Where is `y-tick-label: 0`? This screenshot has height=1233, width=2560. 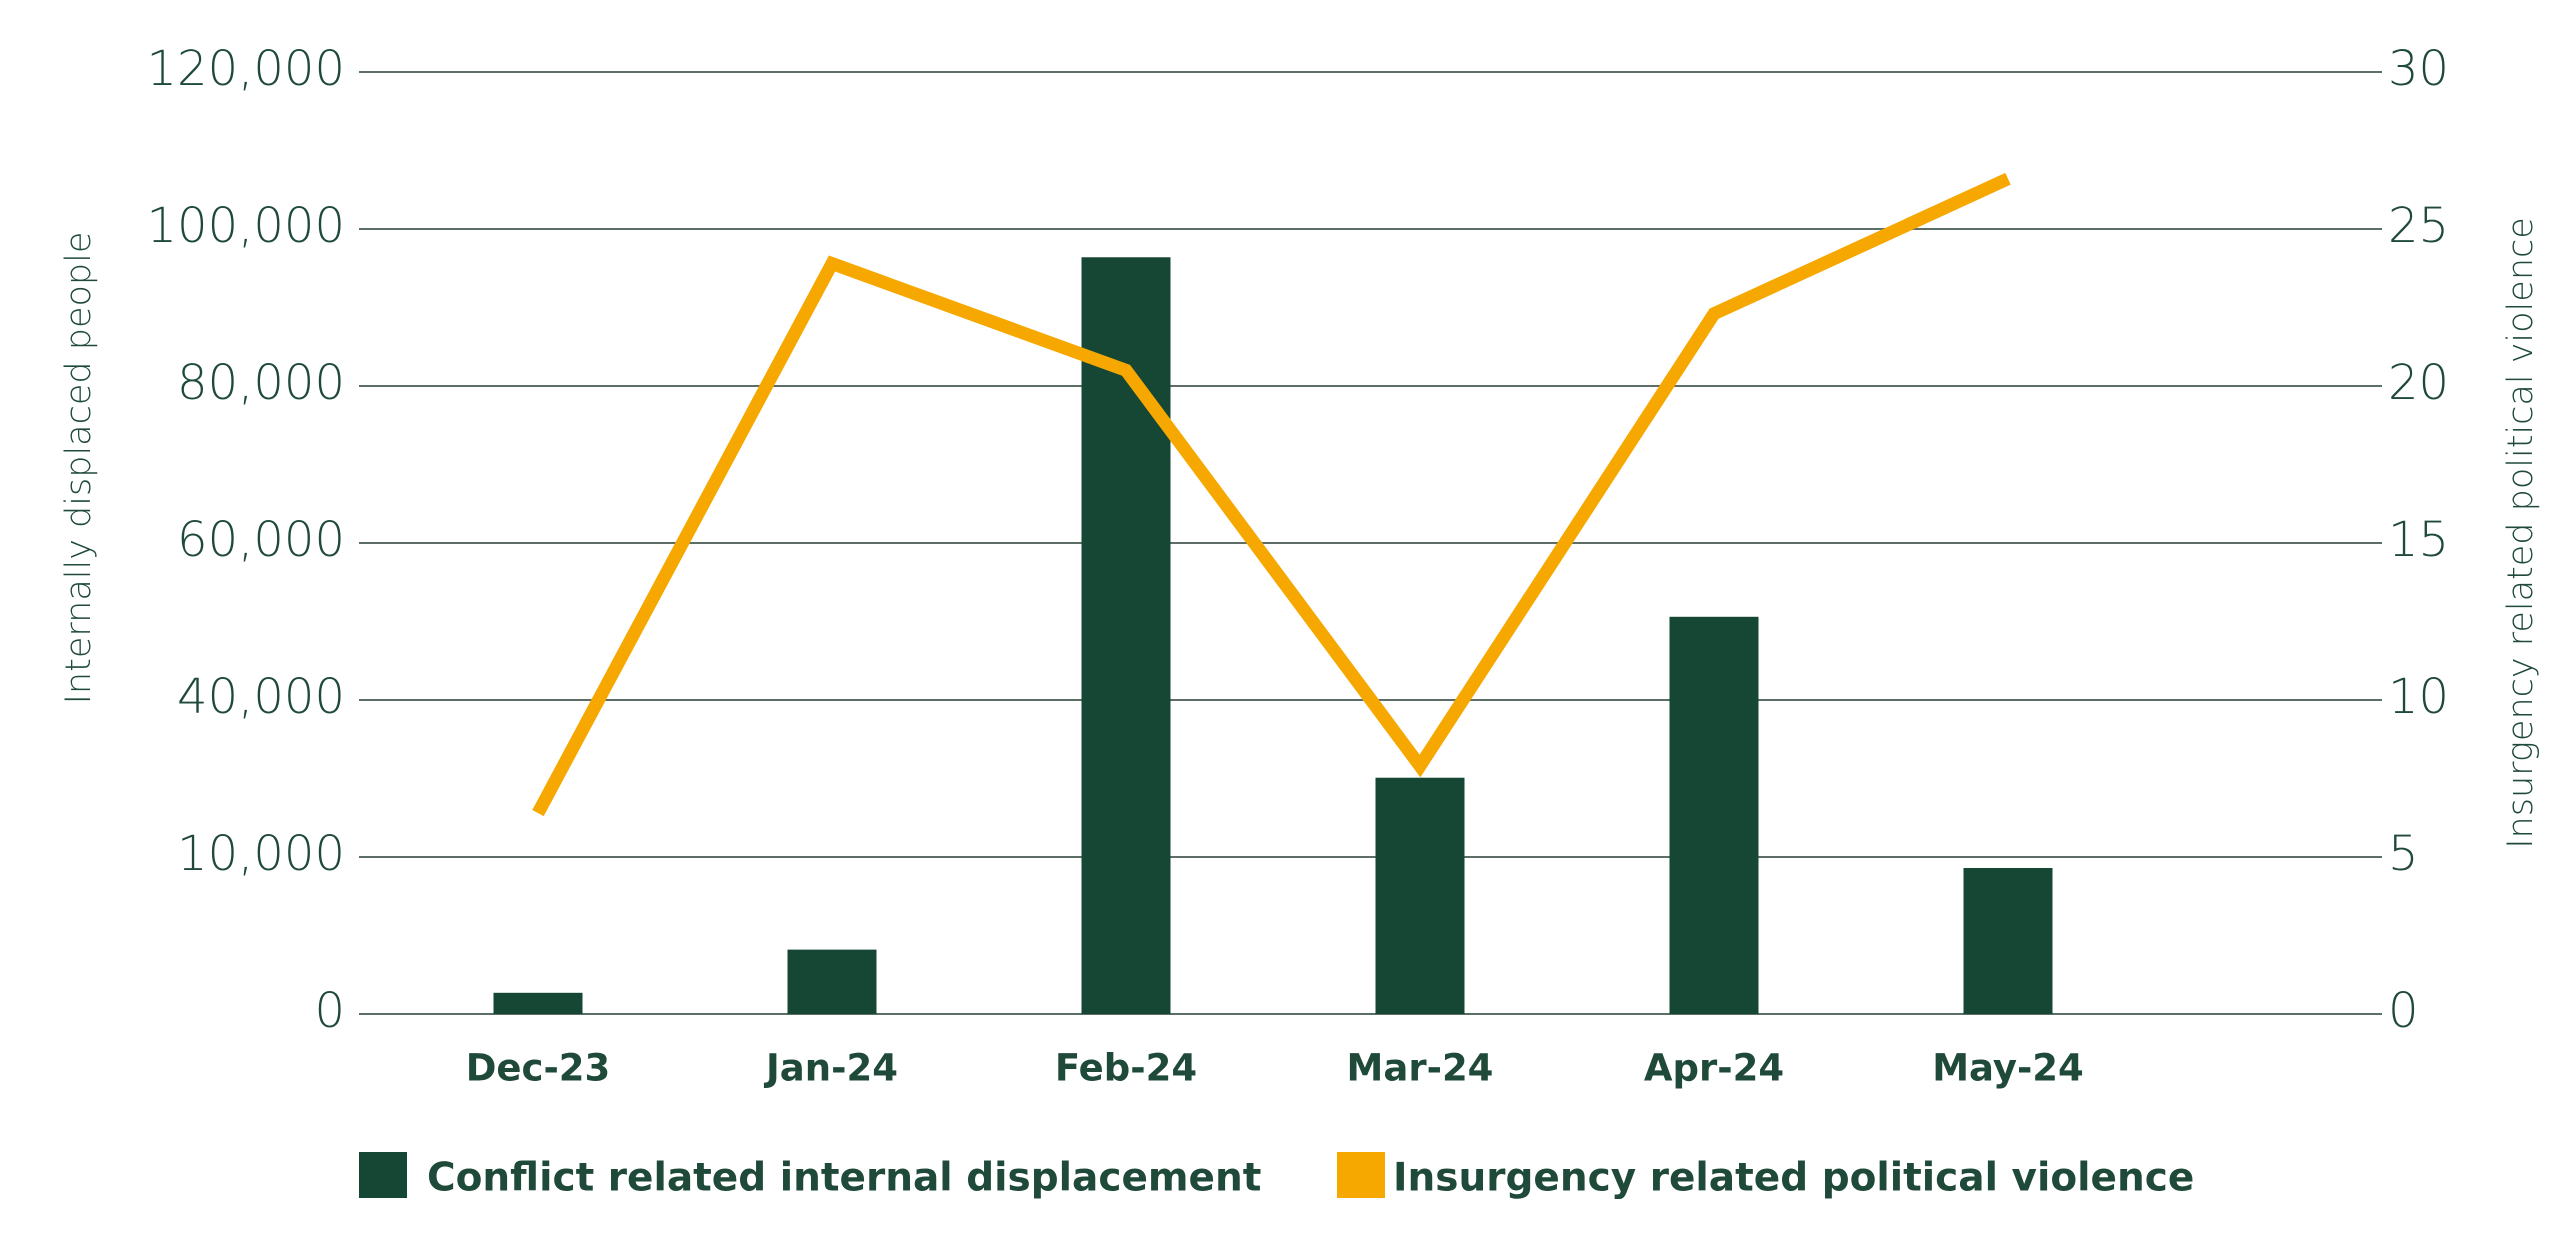
y-tick-label: 0 is located at coordinates (329, 1011).